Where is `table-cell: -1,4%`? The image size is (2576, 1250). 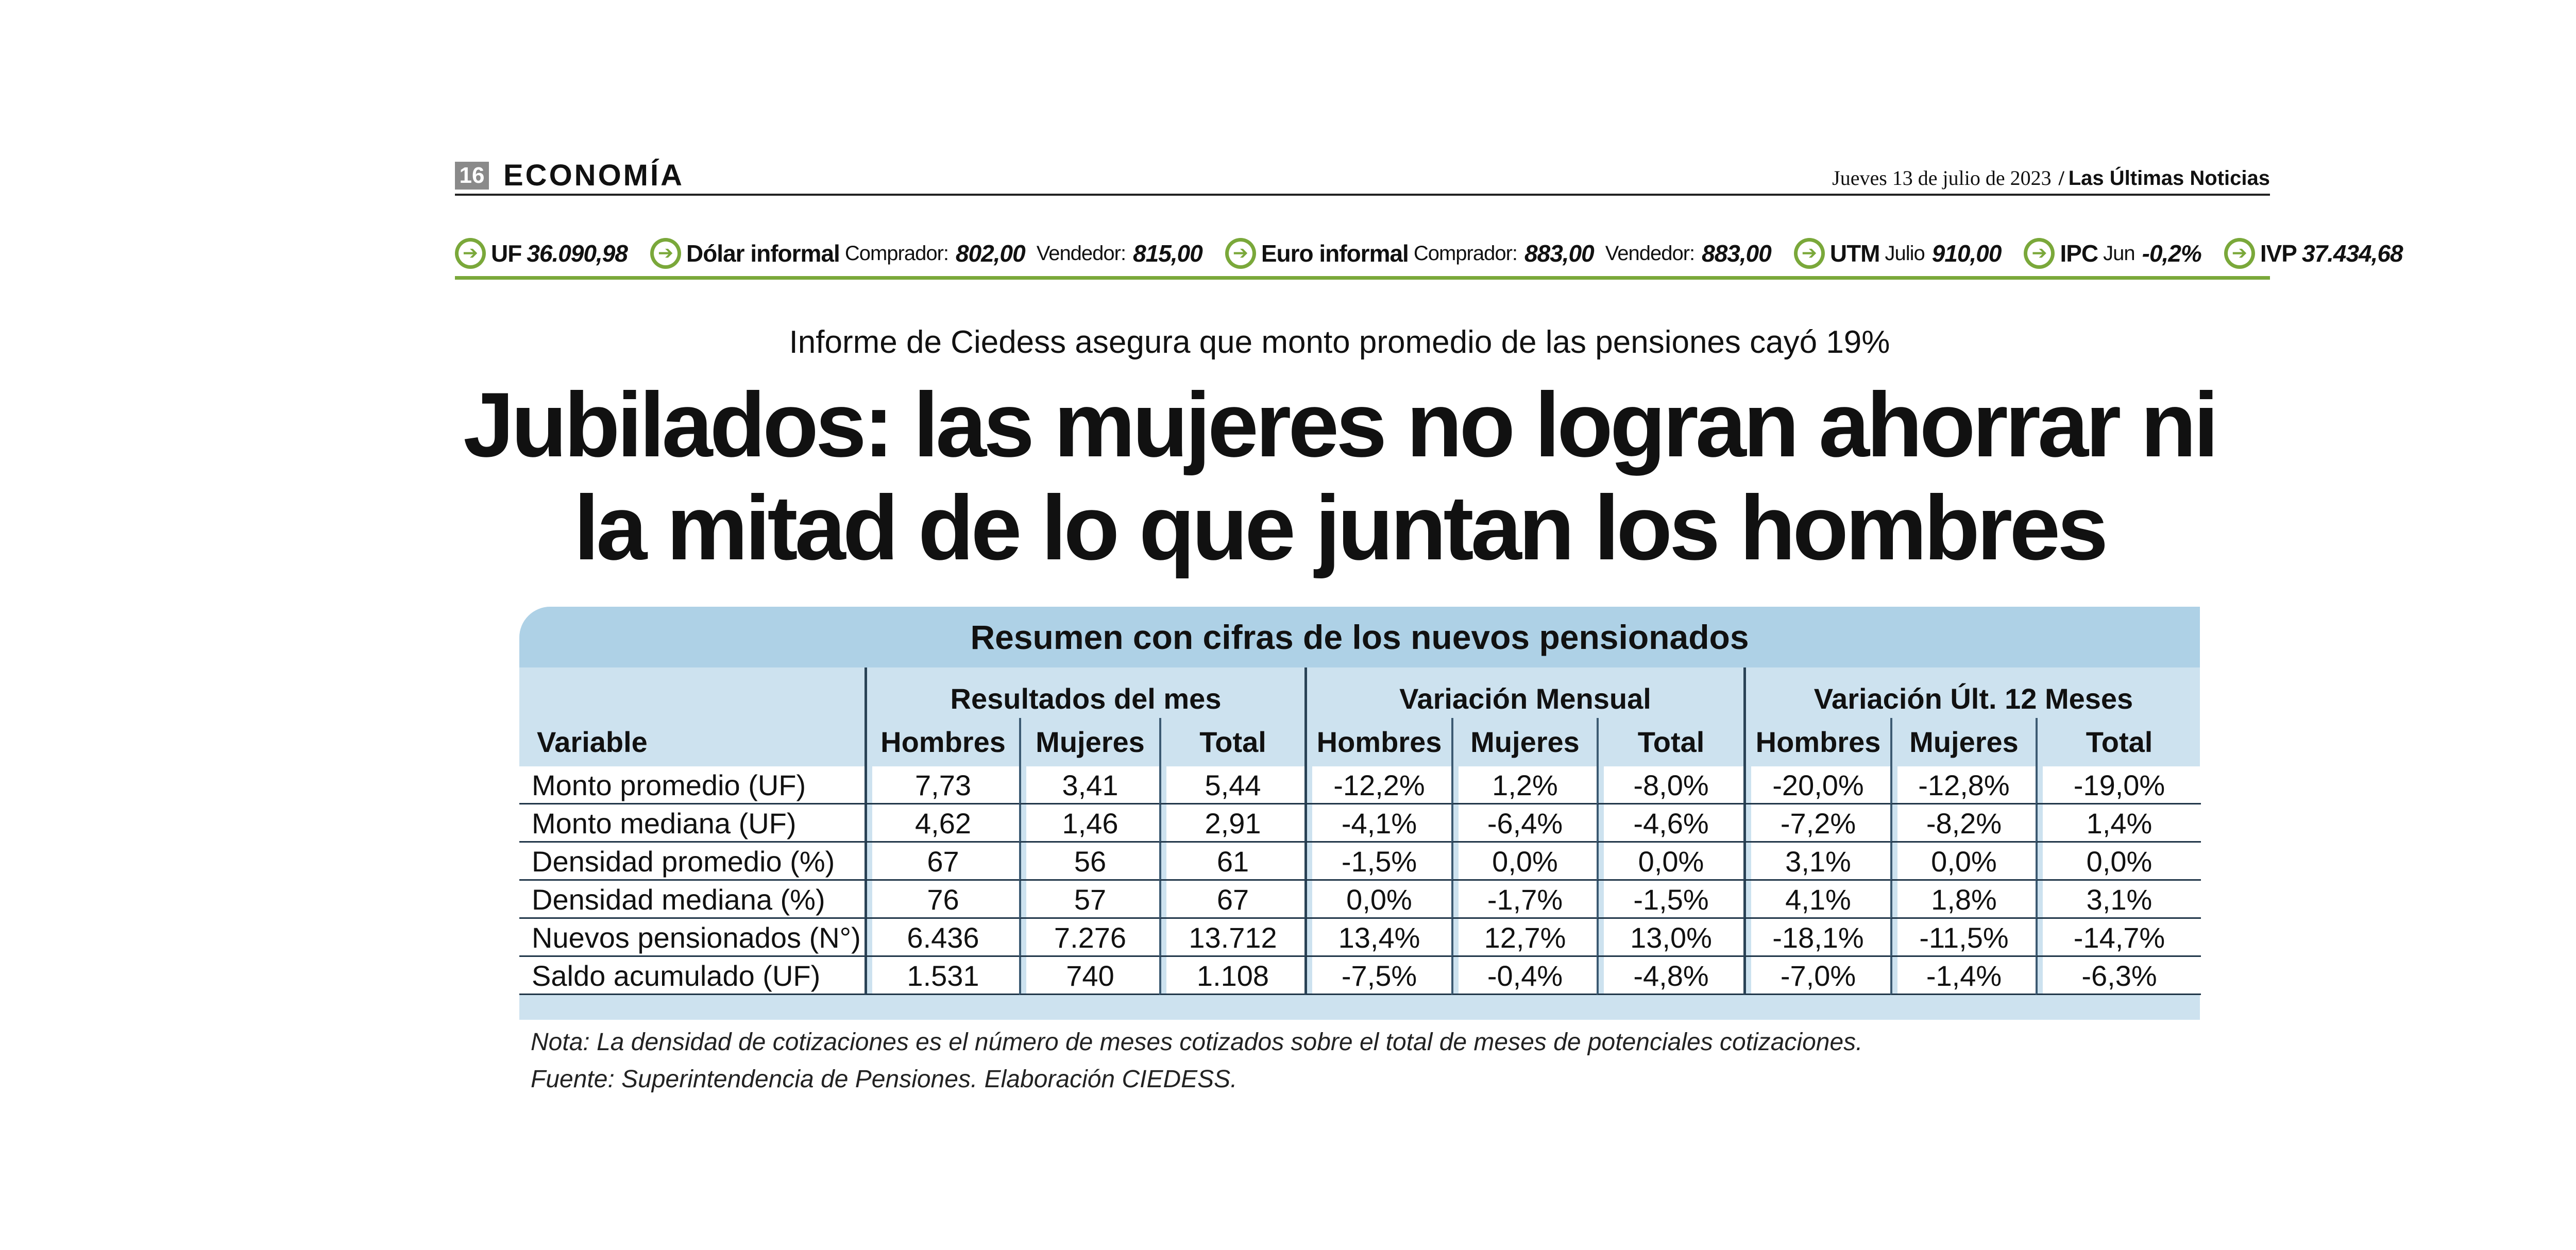 table-cell: -1,4% is located at coordinates (1963, 976).